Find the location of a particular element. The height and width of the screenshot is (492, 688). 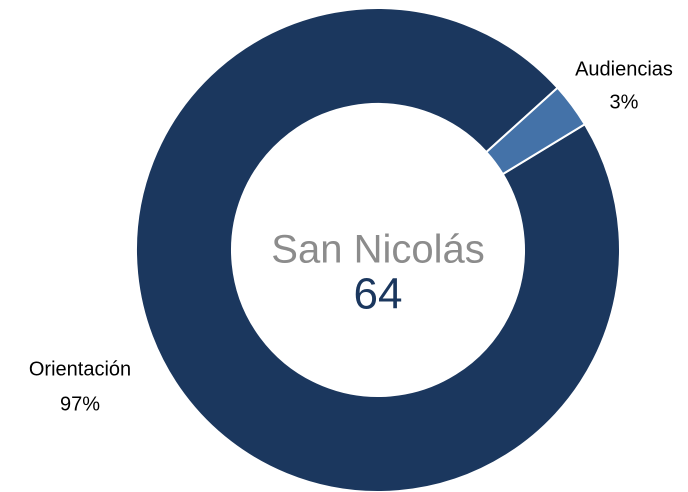

slice-value-label: 97% is located at coordinates (80, 404).